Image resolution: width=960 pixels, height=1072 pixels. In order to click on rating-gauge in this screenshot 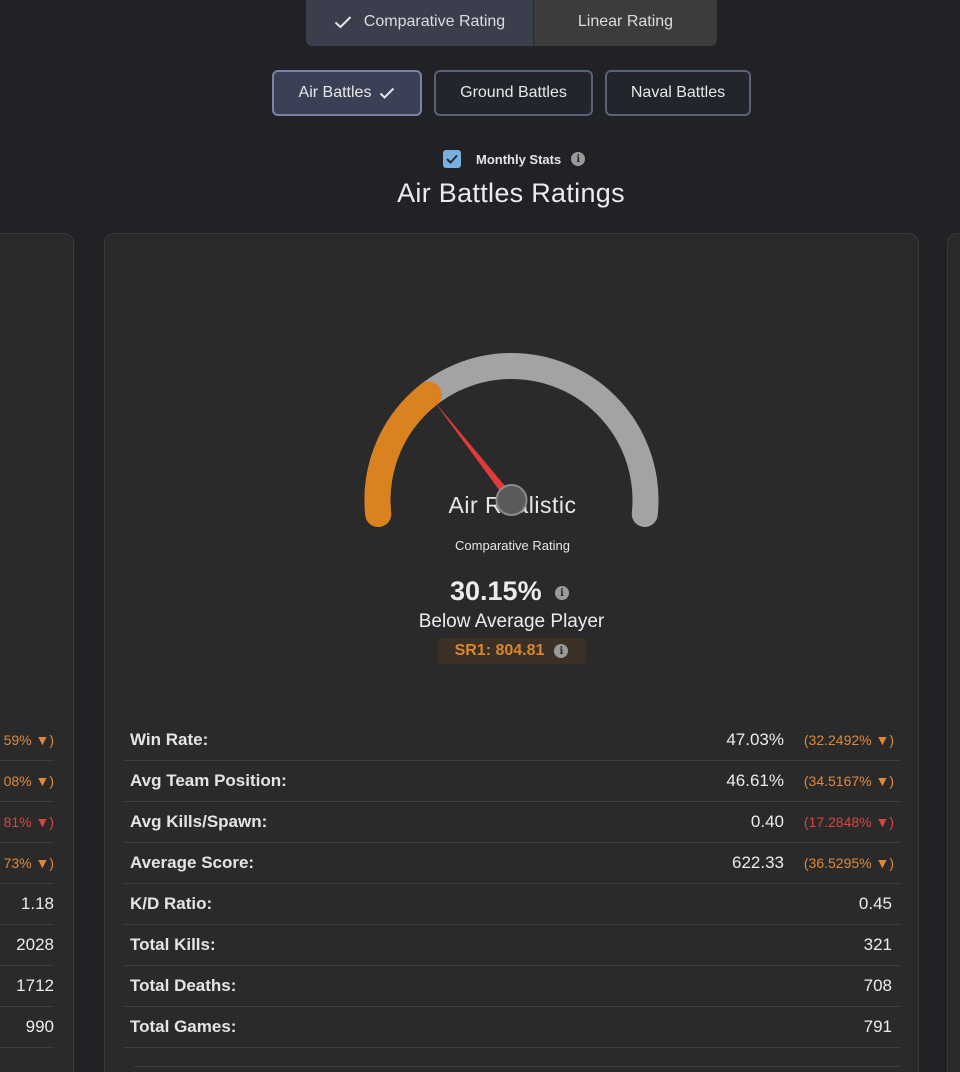, I will do `click(511, 440)`.